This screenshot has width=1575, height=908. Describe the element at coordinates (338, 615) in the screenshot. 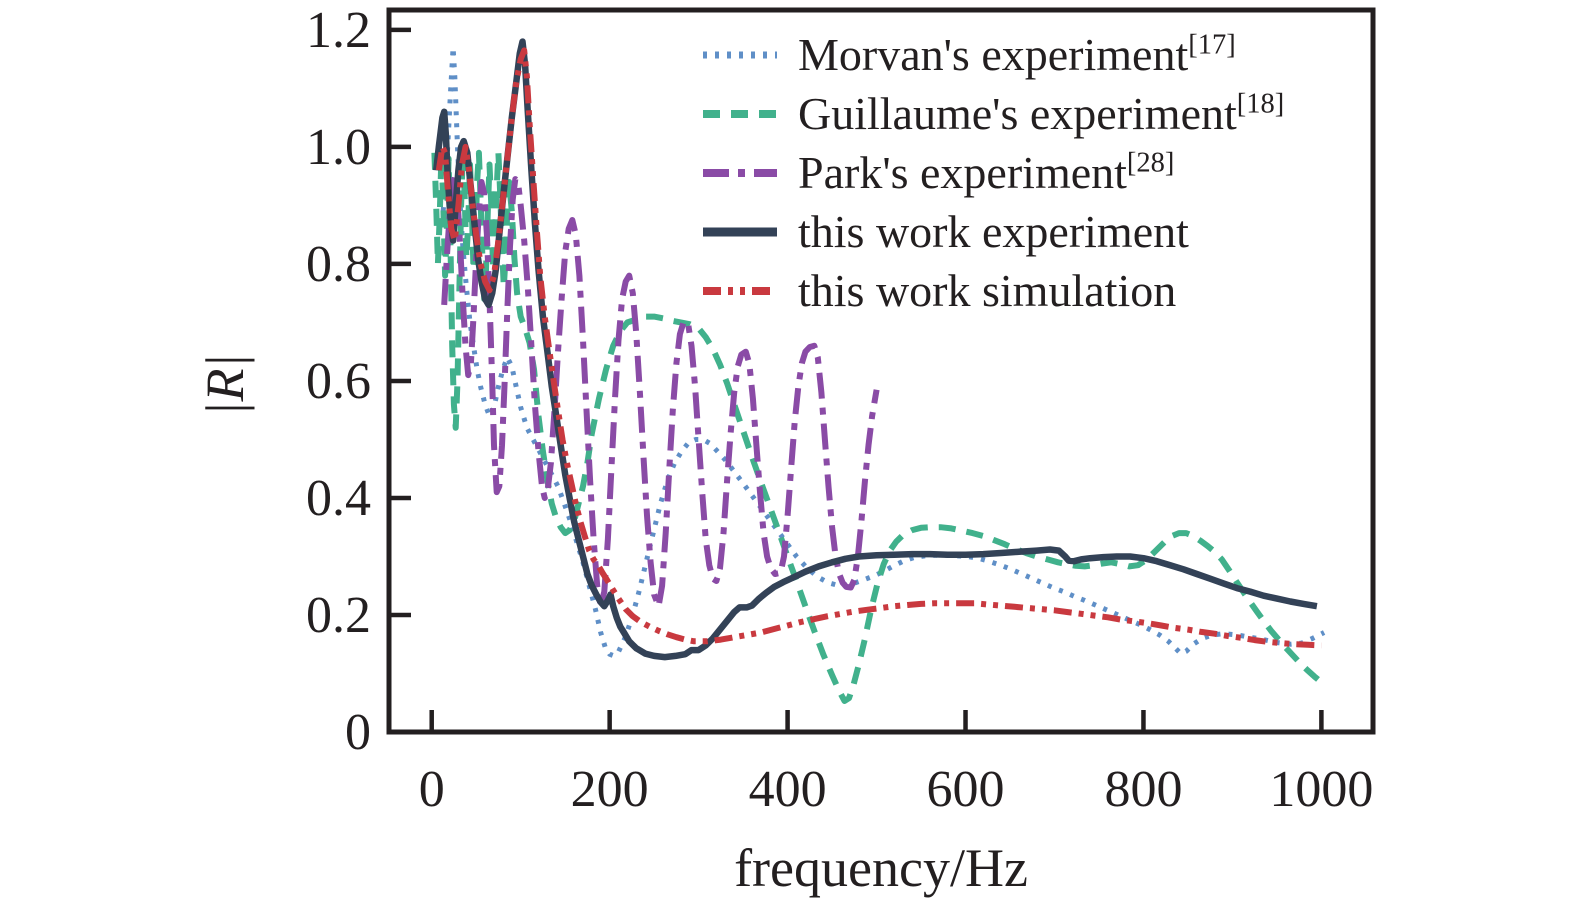

I see `y-tick-label: 0.2` at that location.